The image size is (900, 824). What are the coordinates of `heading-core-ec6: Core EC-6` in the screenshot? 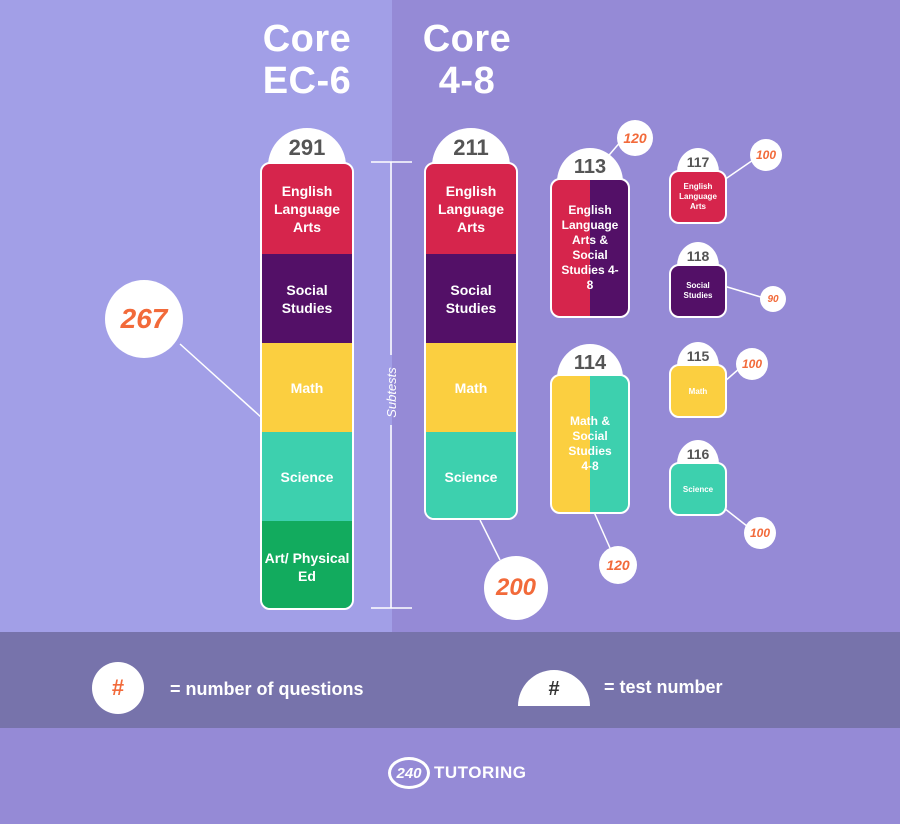 It's located at (307, 60).